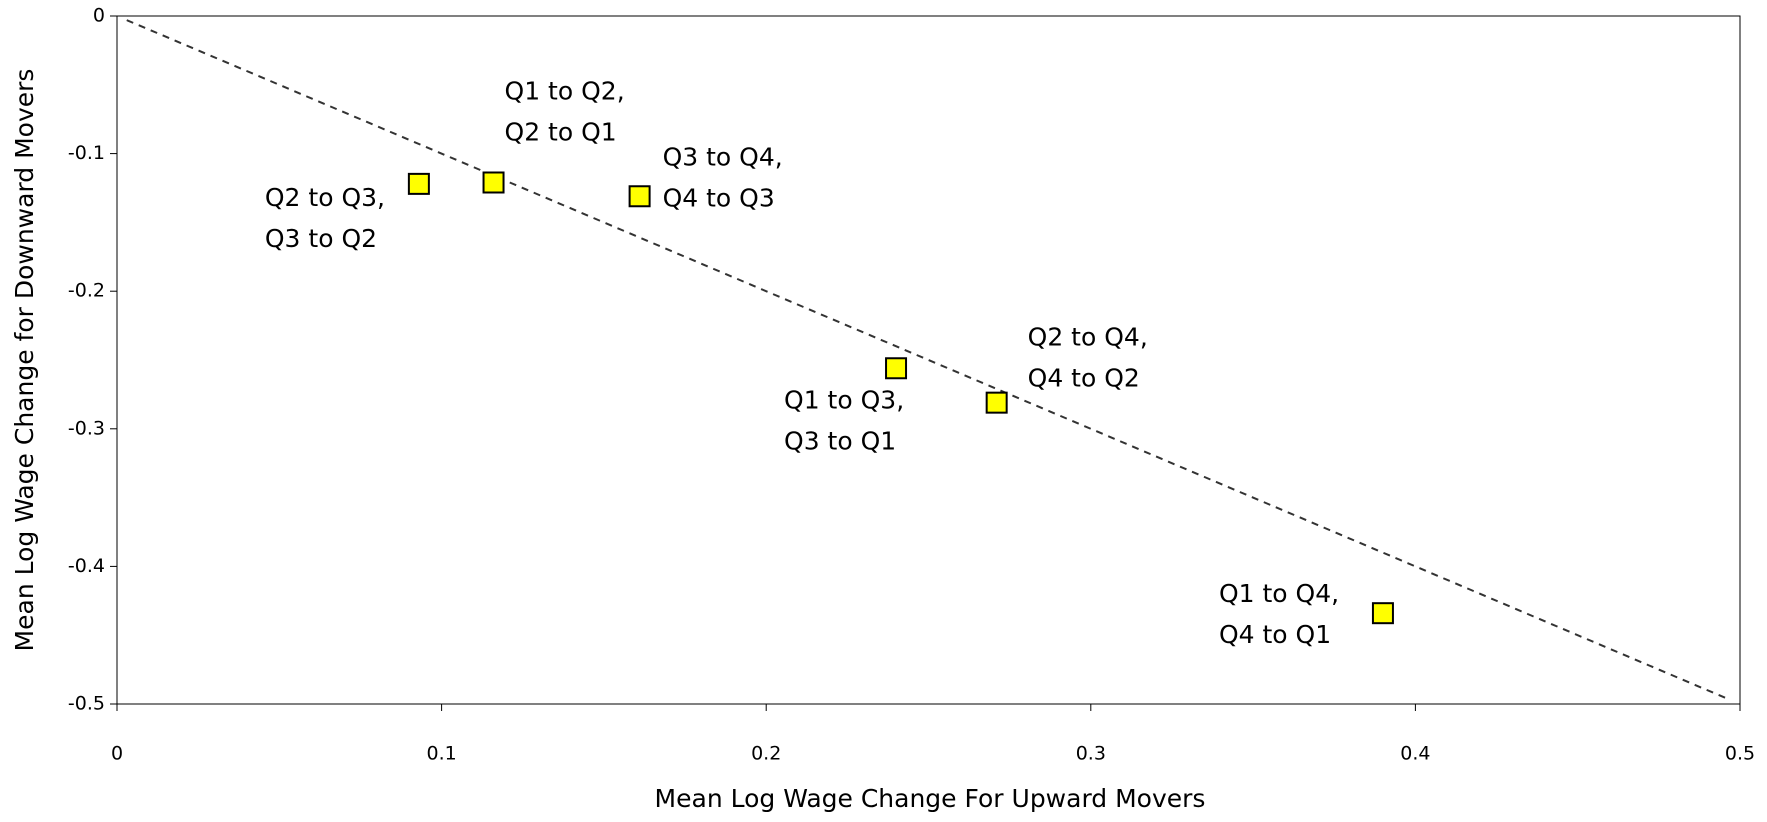  What do you see at coordinates (24, 360) in the screenshot?
I see `y-axis-label: Mean Log Wage Change for Downward Movers` at bounding box center [24, 360].